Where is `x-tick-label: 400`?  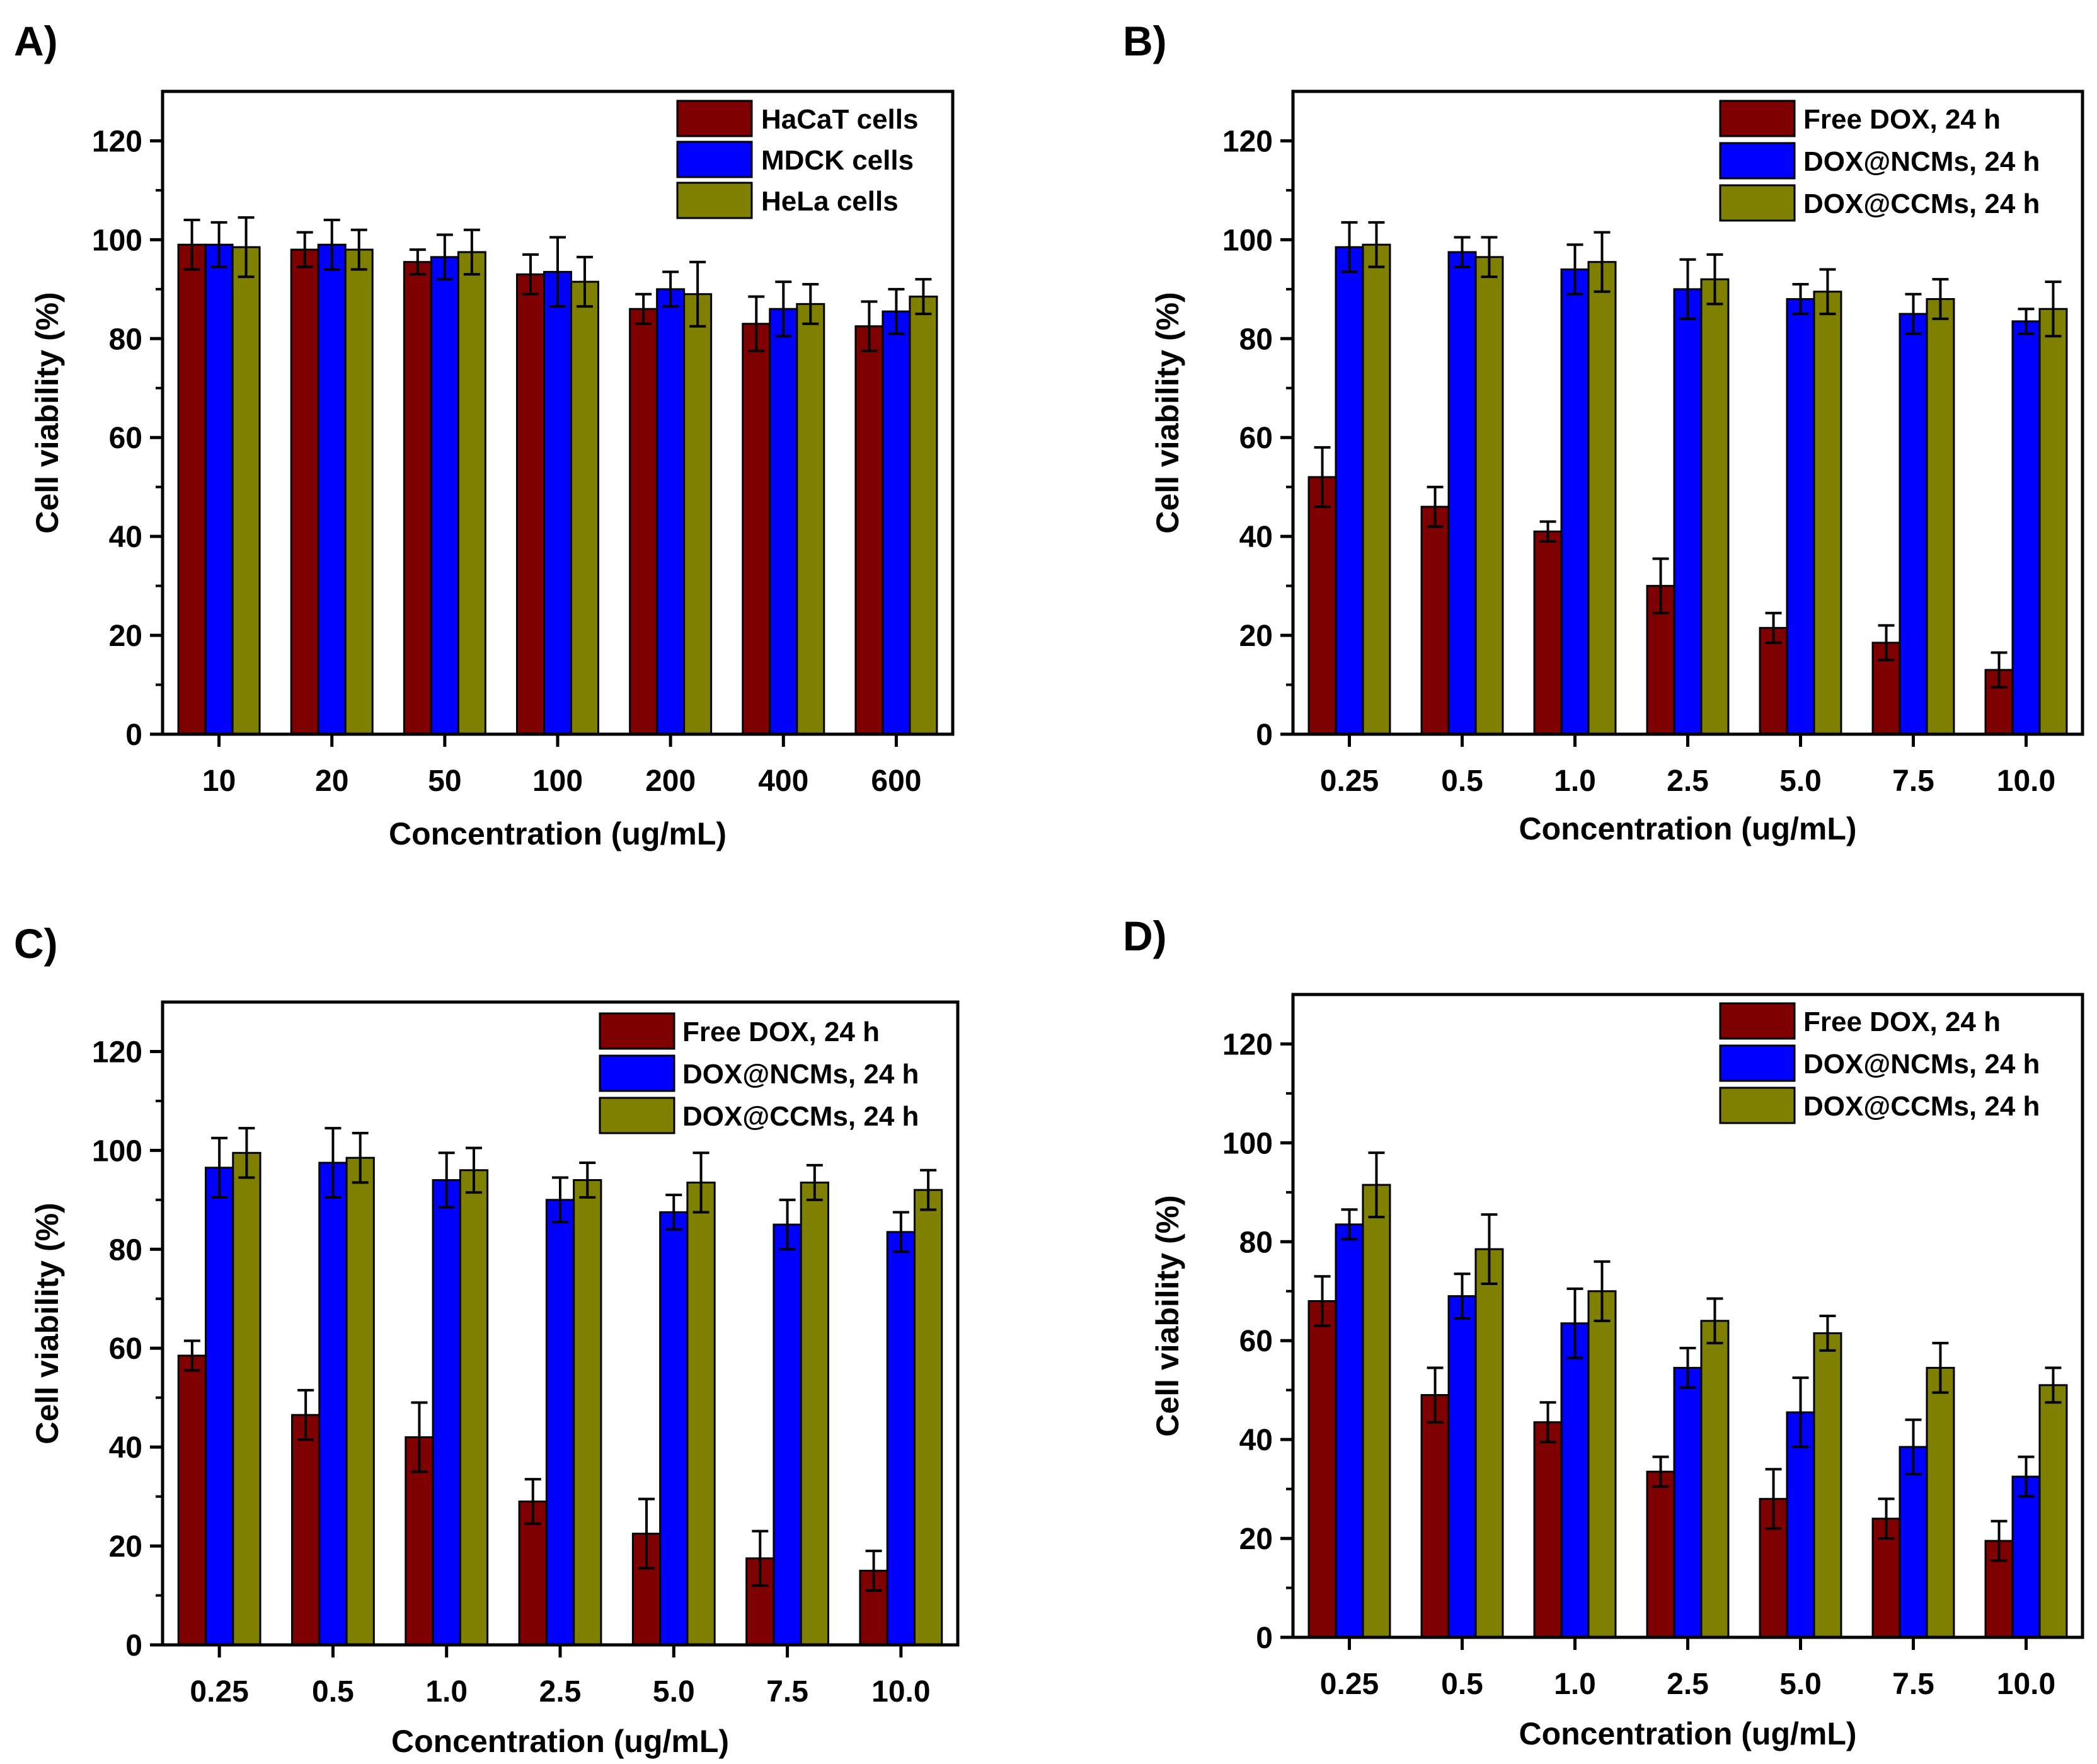 x-tick-label: 400 is located at coordinates (783, 781).